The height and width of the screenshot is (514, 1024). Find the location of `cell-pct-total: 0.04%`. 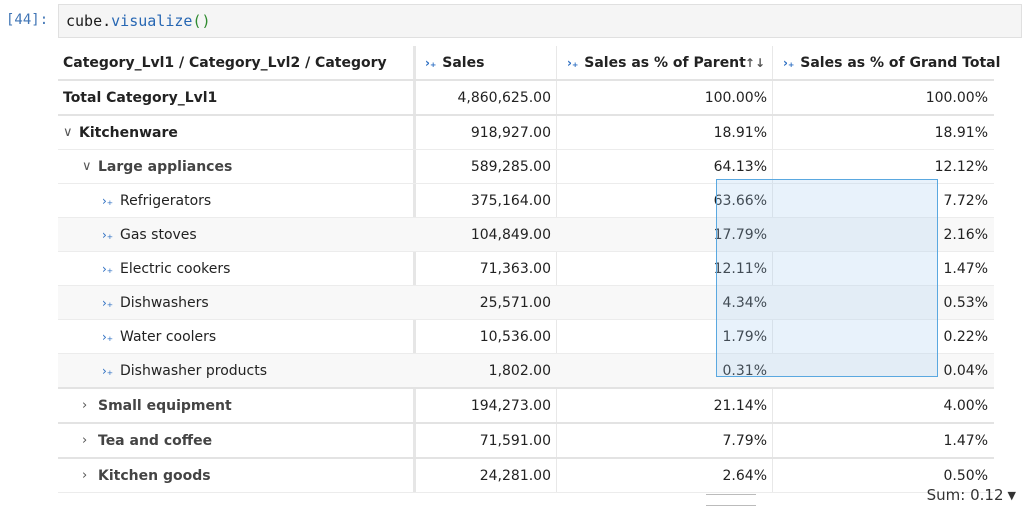

cell-pct-total: 0.04% is located at coordinates (965, 370).